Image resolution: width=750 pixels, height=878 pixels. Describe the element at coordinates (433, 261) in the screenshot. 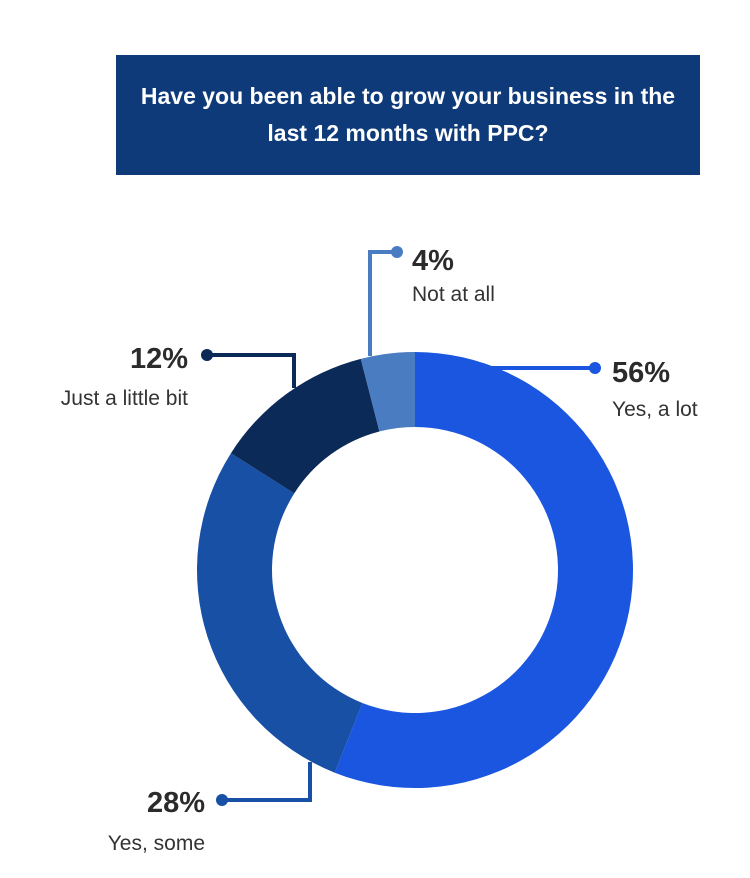

I see `data-label-not-at-all: 4%` at that location.